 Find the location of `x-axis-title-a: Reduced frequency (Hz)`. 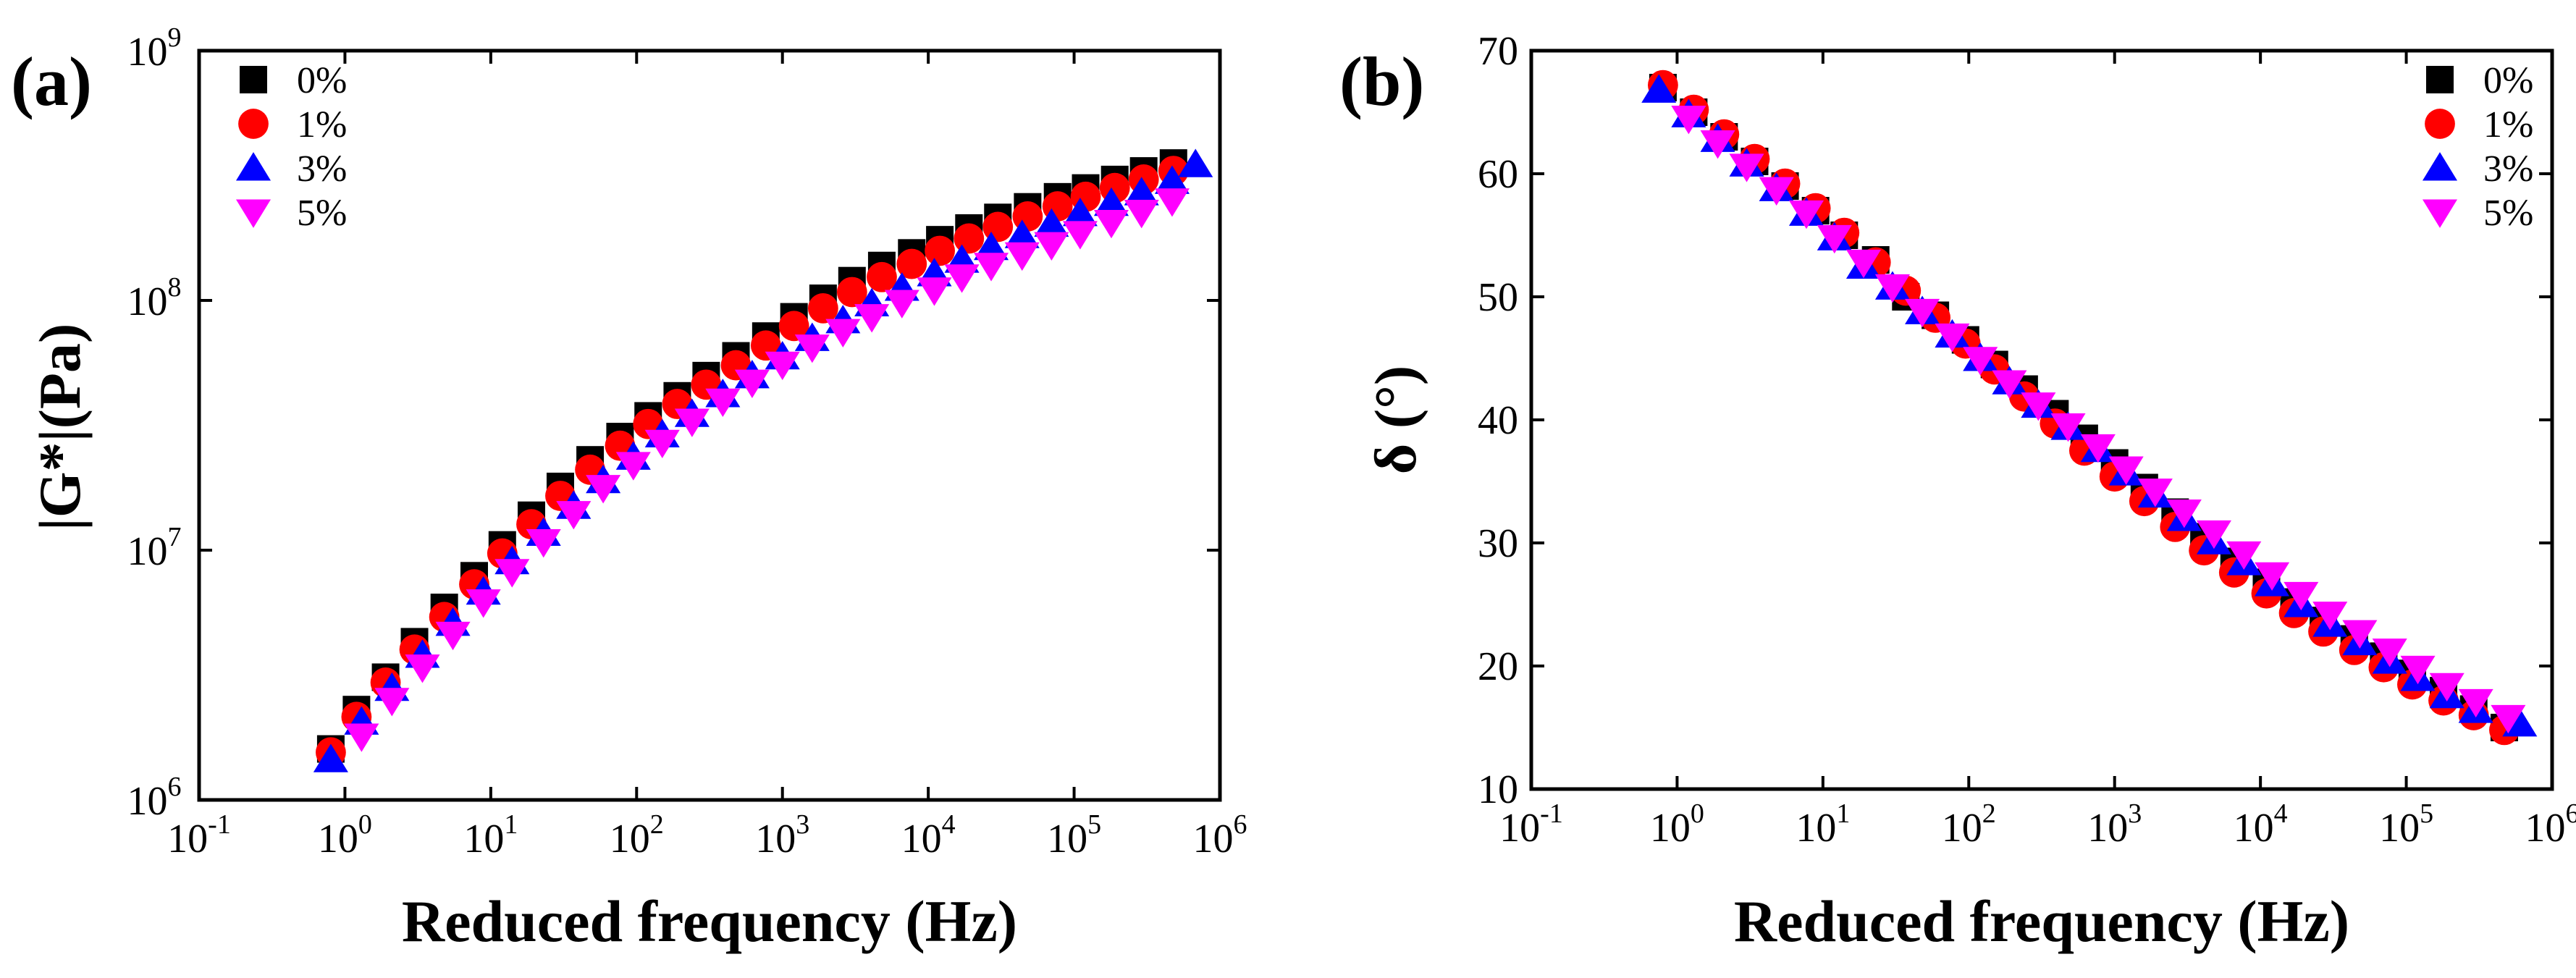

x-axis-title-a: Reduced frequency (Hz) is located at coordinates (709, 921).